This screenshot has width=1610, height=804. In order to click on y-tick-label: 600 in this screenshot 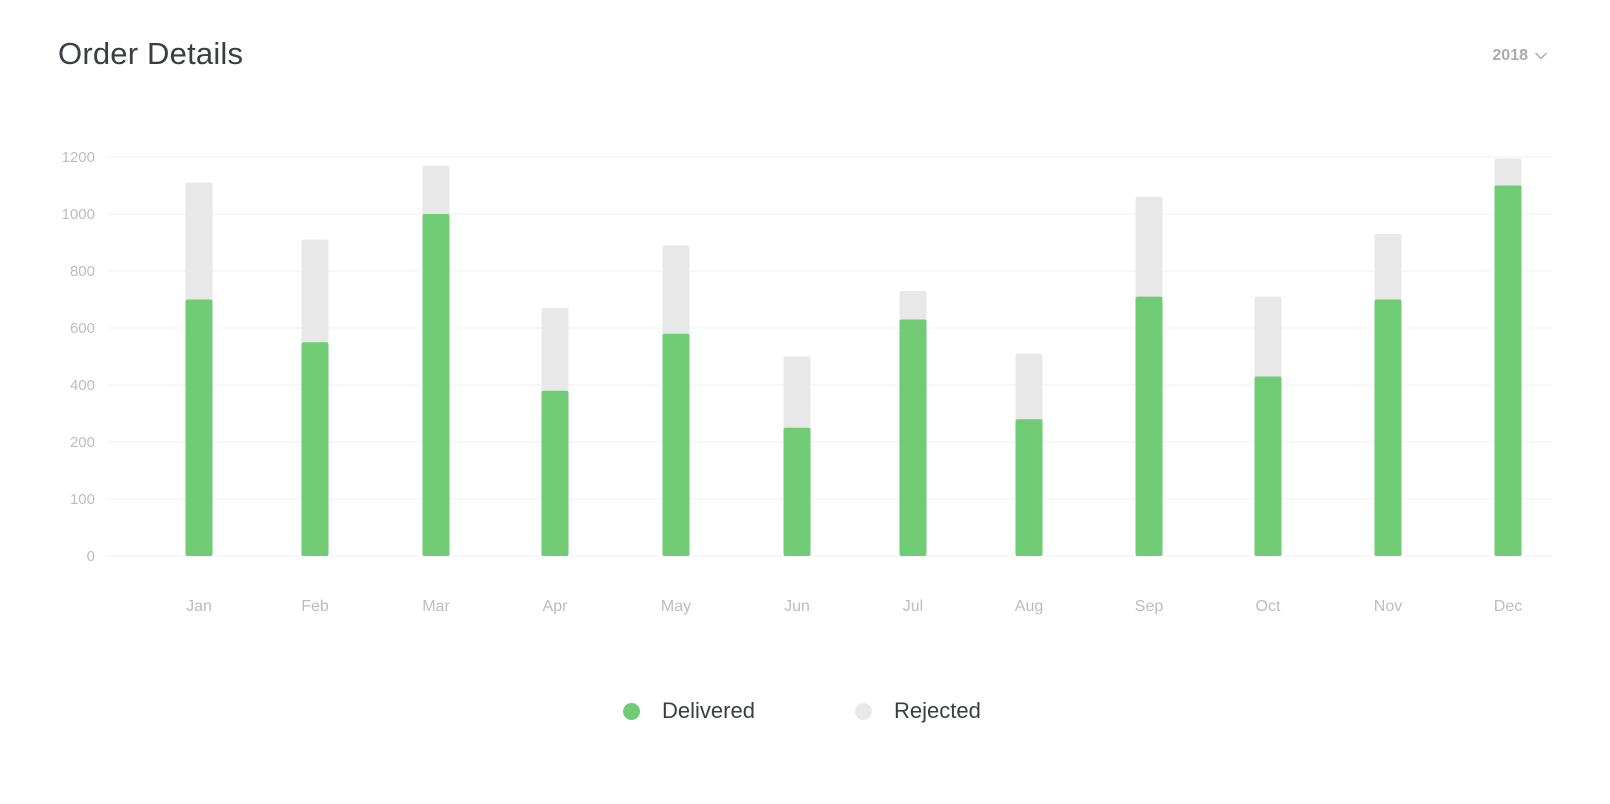, I will do `click(82, 328)`.